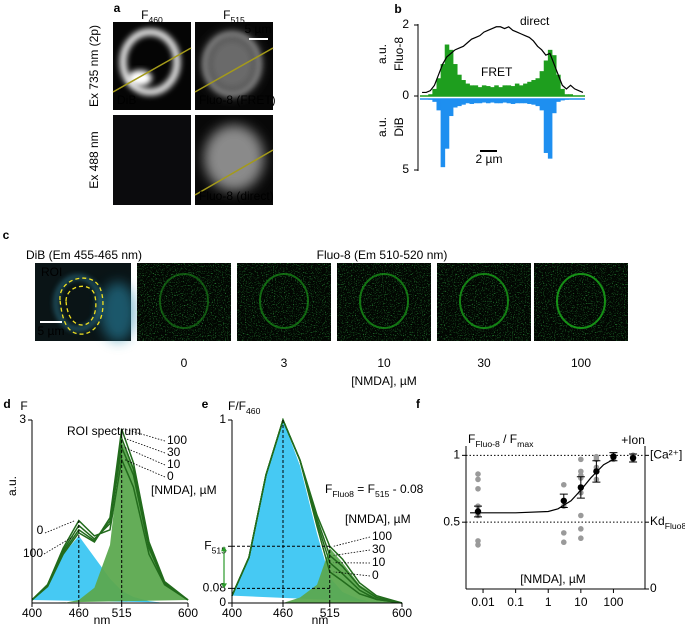 This screenshot has width=685, height=625. I want to click on x-tick-label: 460, so click(79, 613).